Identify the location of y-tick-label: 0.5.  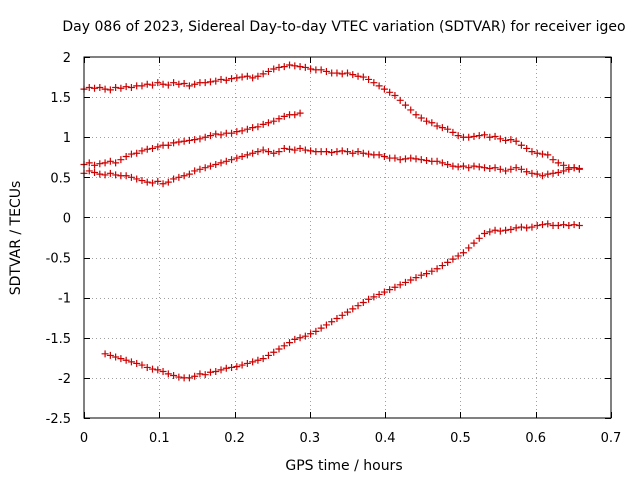
(60, 178).